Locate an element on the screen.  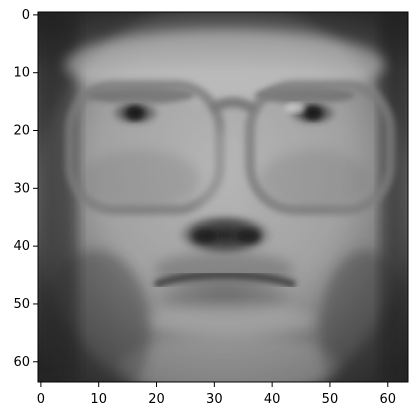
mouth-line is located at coordinates (225, 280).